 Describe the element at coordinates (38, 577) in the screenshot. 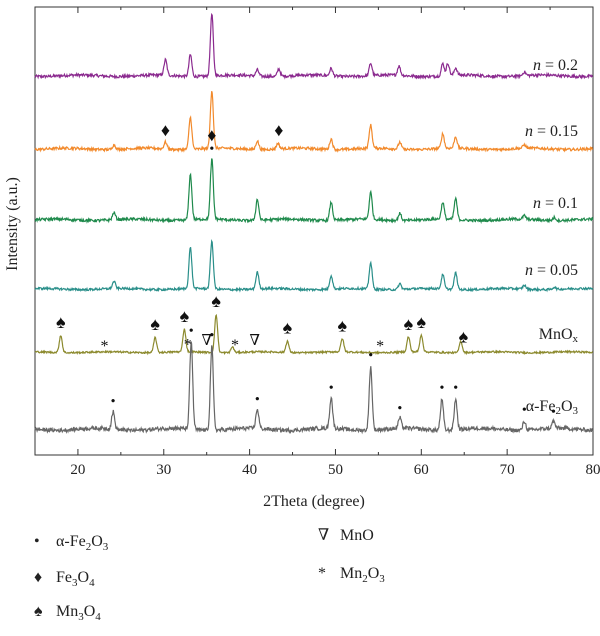

I see `legend-symbol: ♦` at that location.